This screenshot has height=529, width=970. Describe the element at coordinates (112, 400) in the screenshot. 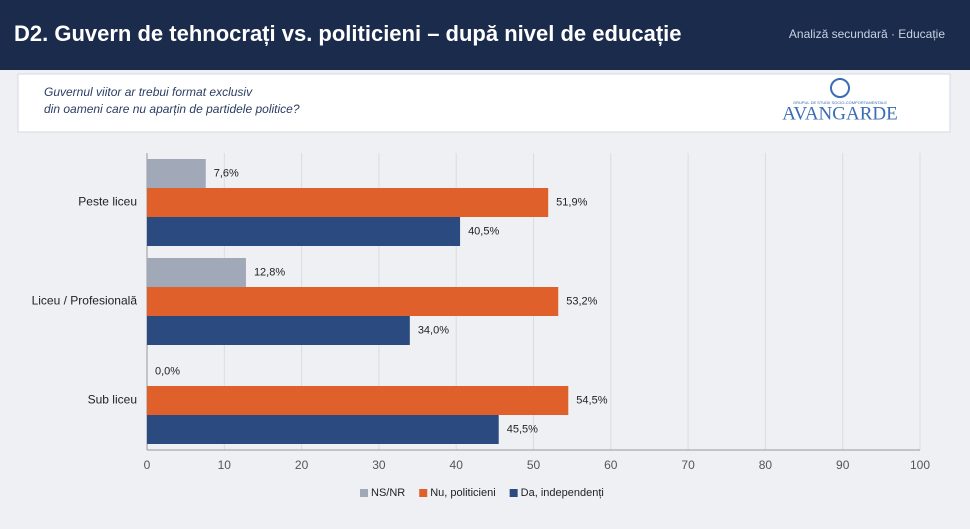

I see `y-tick-label: Sub liceu` at that location.